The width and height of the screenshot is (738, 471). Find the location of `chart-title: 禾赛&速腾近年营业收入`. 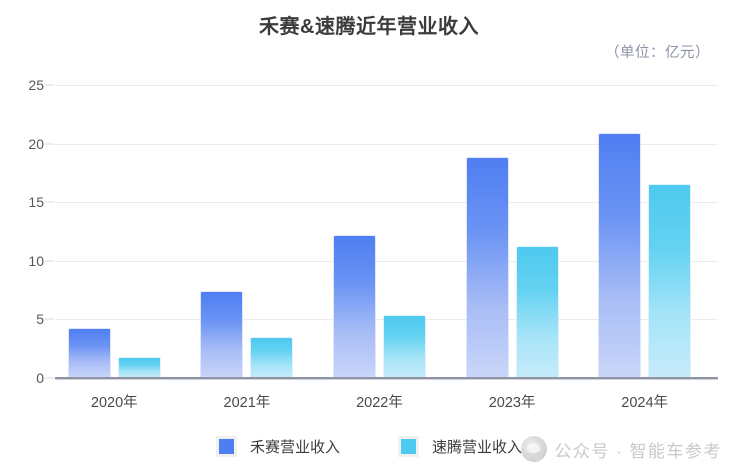

chart-title: 禾赛&速腾近年营业收入 is located at coordinates (369, 27).